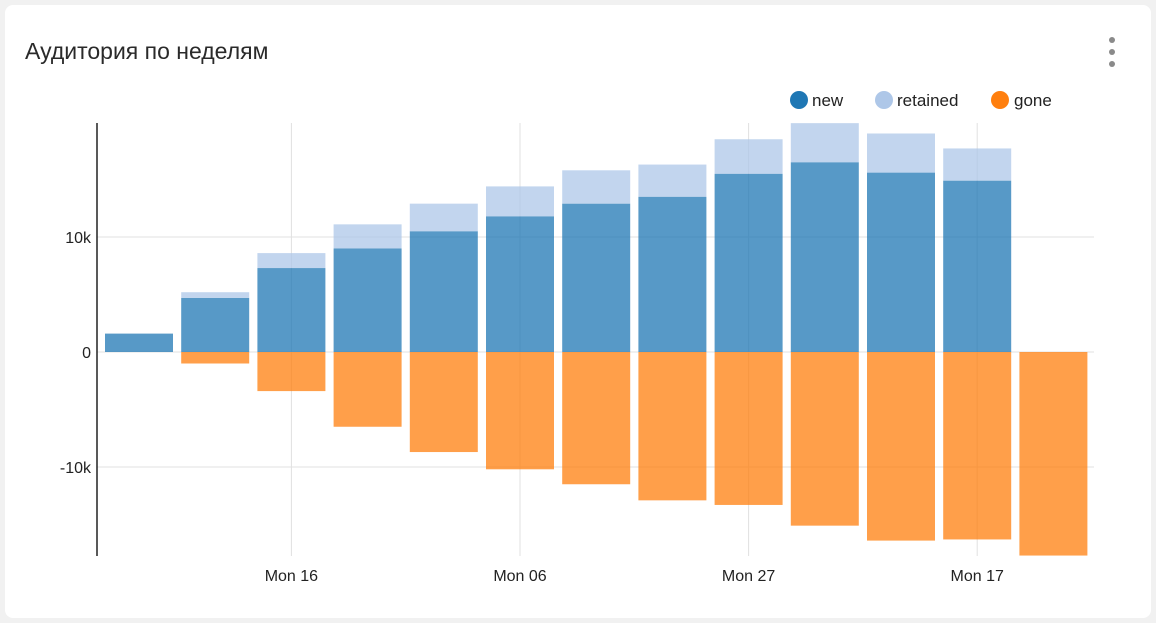  What do you see at coordinates (1000, 100) in the screenshot?
I see `legend-marker-gone` at bounding box center [1000, 100].